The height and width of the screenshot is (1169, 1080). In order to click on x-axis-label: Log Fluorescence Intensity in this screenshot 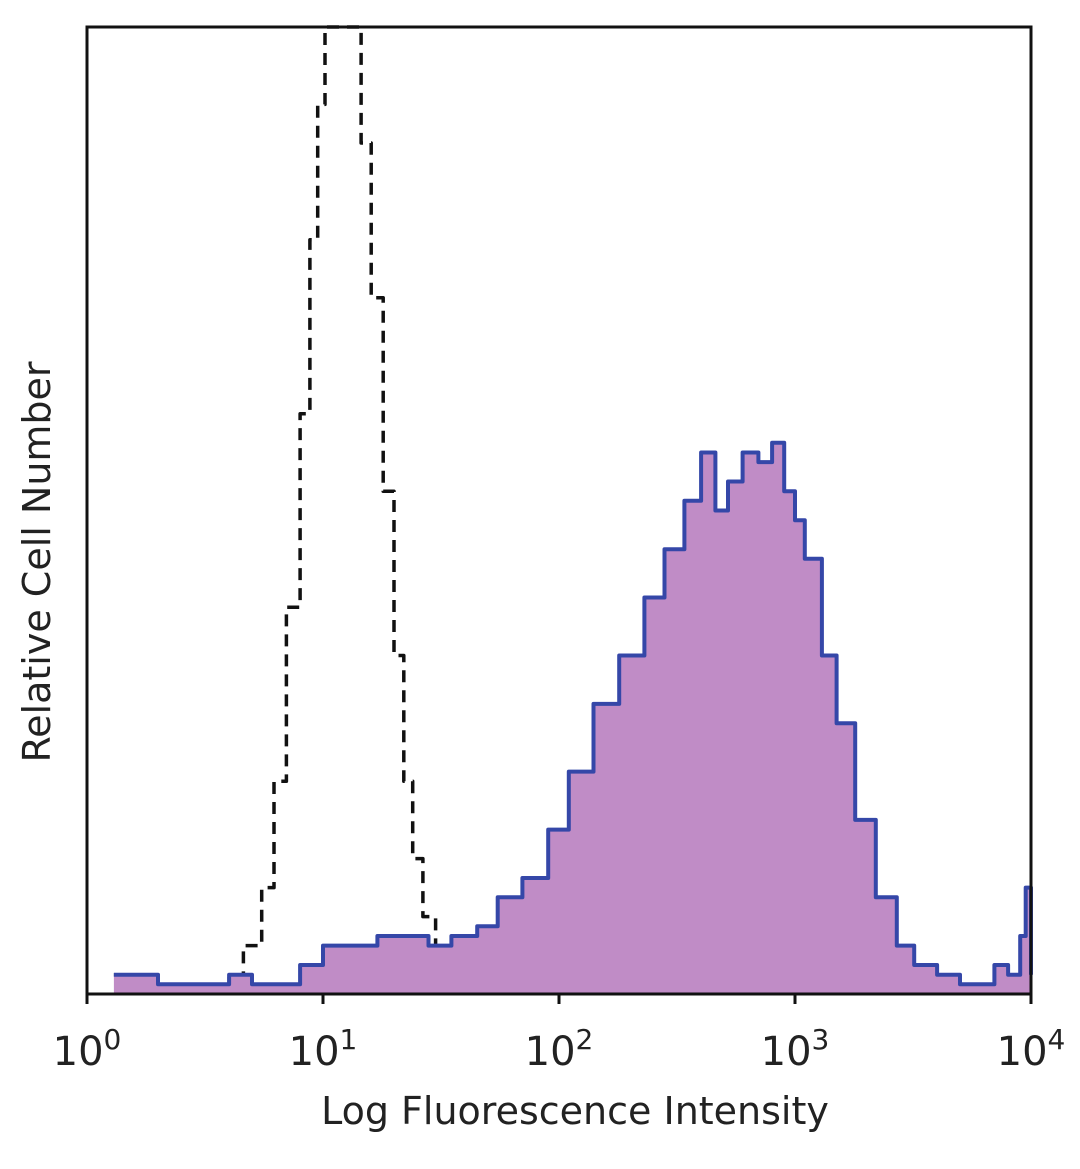, I will do `click(575, 1111)`.